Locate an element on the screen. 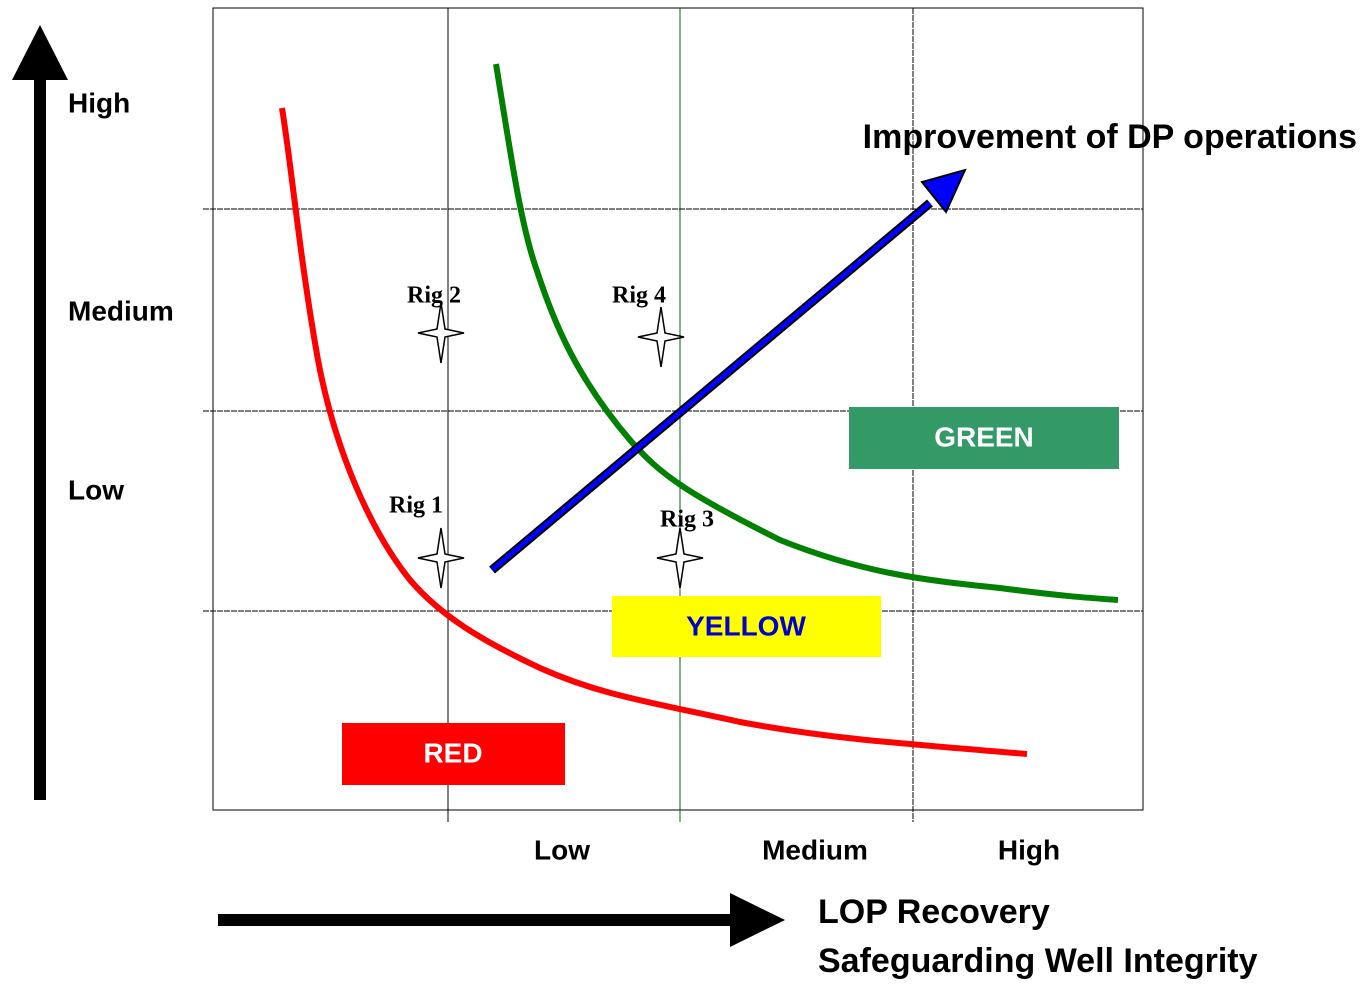 This screenshot has height=987, width=1368. zone-label: GREEN is located at coordinates (984, 436).